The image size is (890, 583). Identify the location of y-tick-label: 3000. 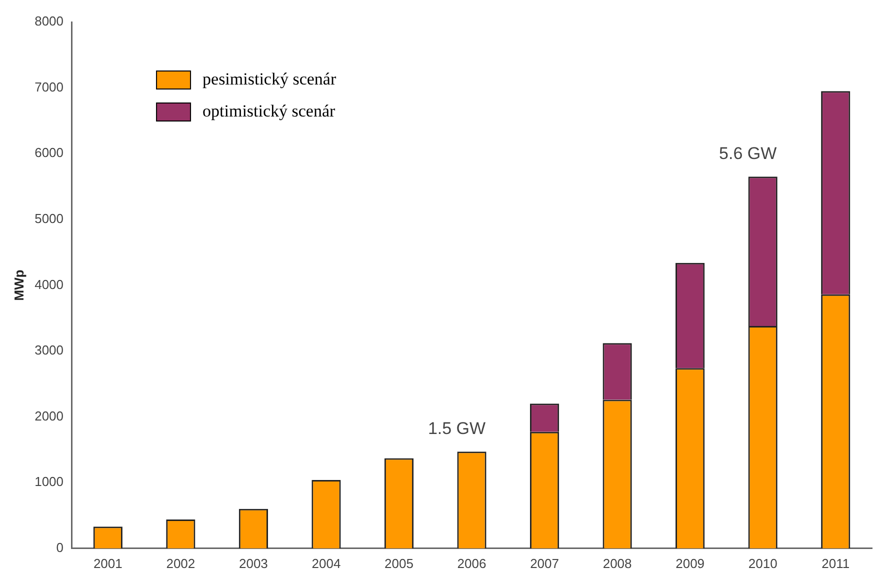
(49, 350).